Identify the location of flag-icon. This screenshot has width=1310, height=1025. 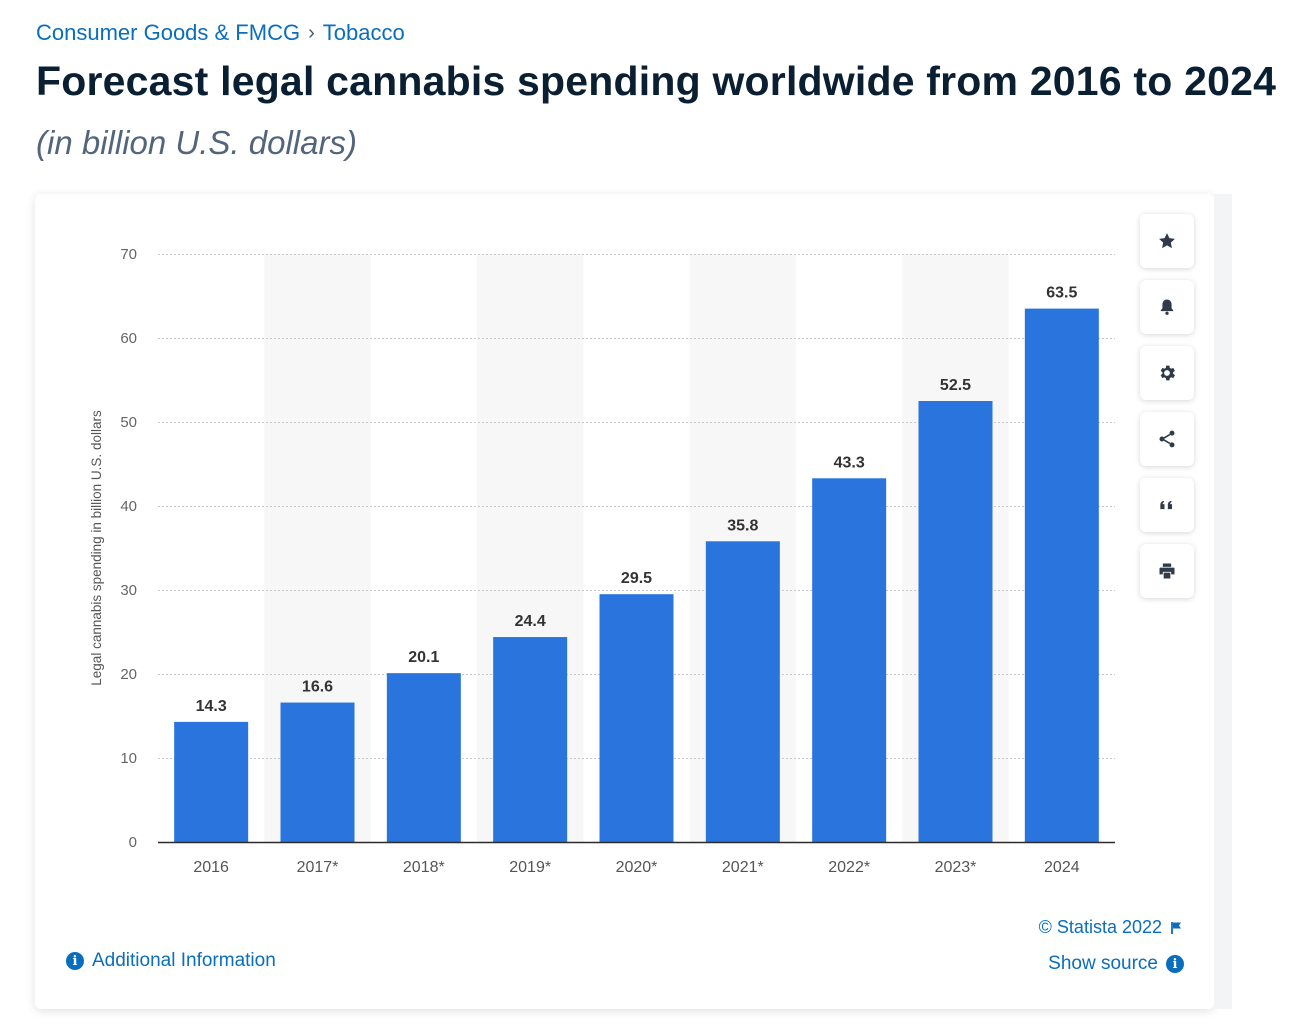
(1176, 927).